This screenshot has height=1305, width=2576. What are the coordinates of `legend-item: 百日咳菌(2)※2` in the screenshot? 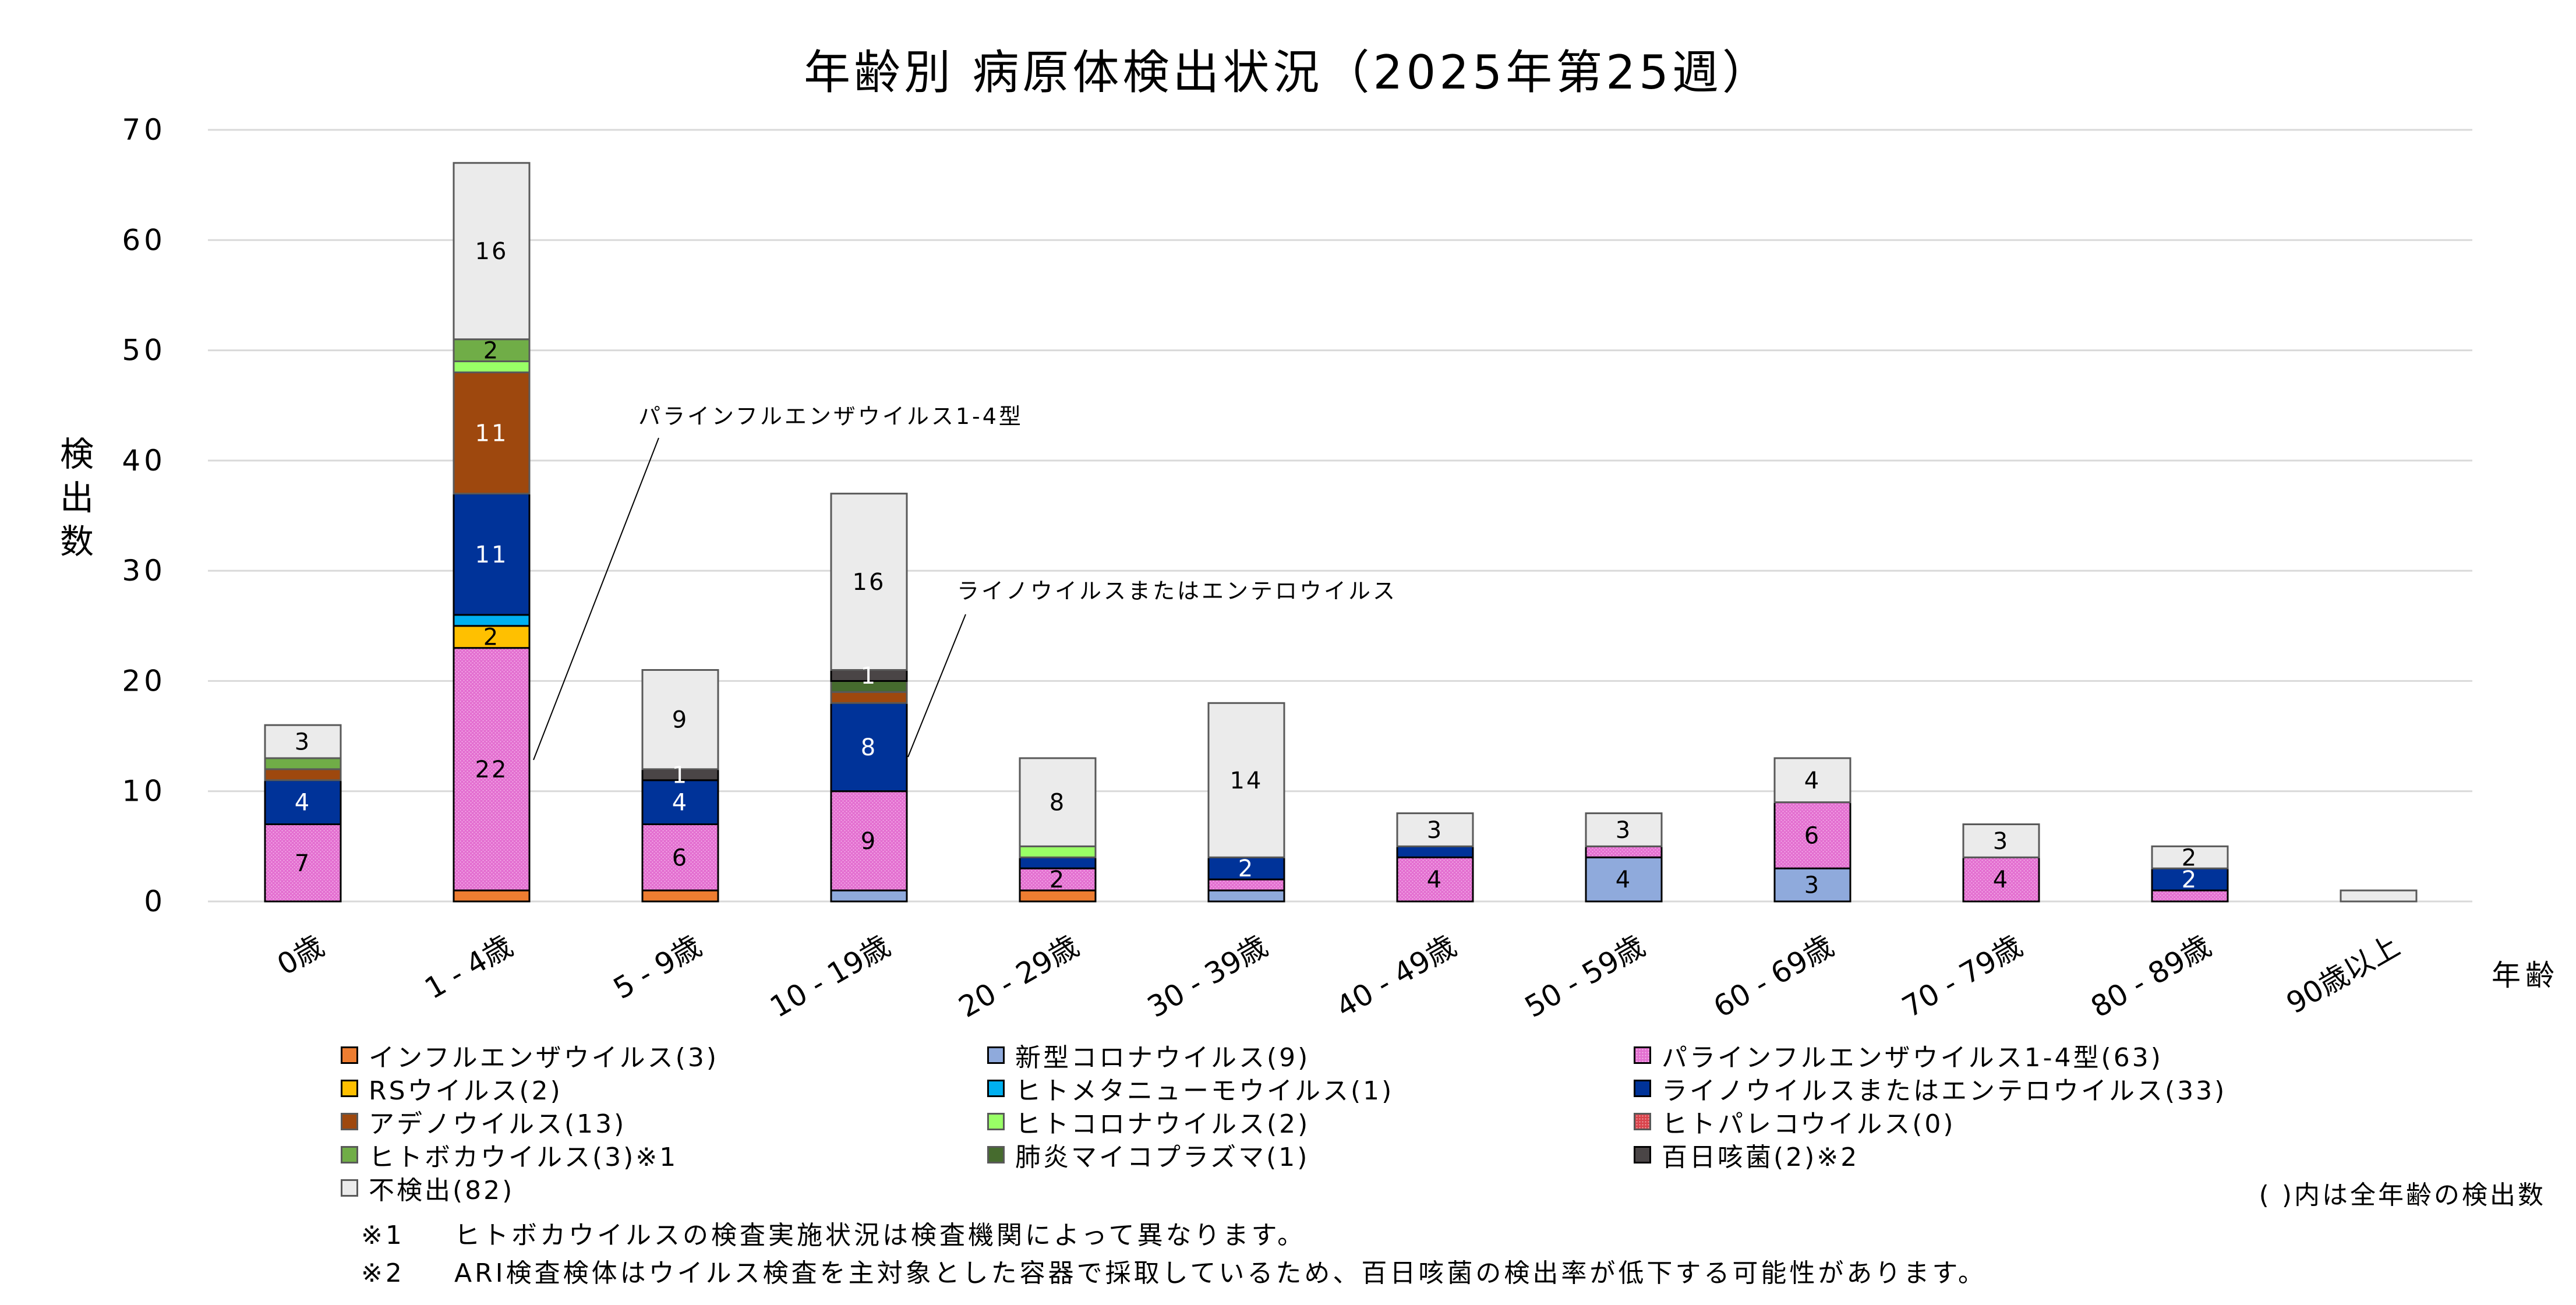 It's located at (1746, 1154).